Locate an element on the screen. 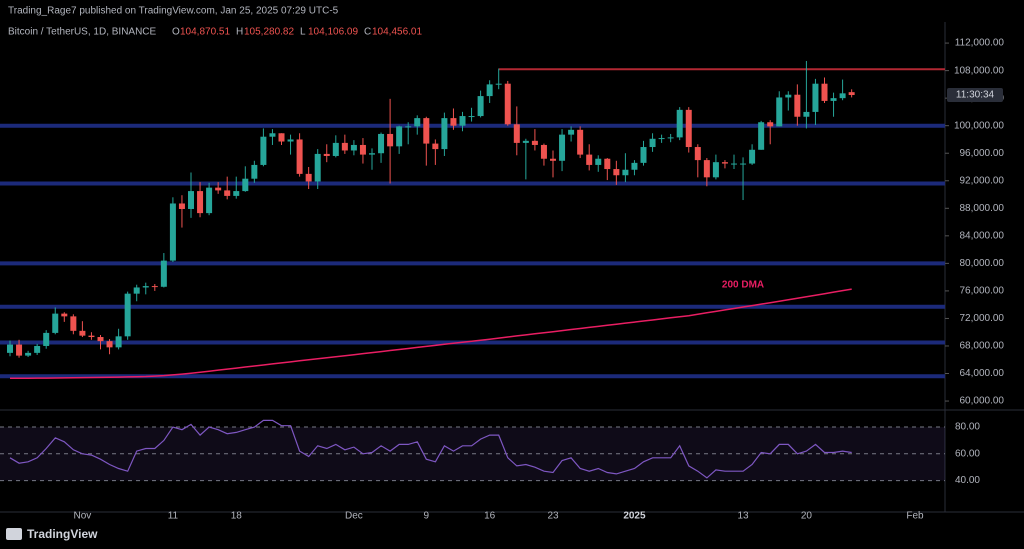 This screenshot has width=1024, height=549. x-tick-label: Dec is located at coordinates (354, 516).